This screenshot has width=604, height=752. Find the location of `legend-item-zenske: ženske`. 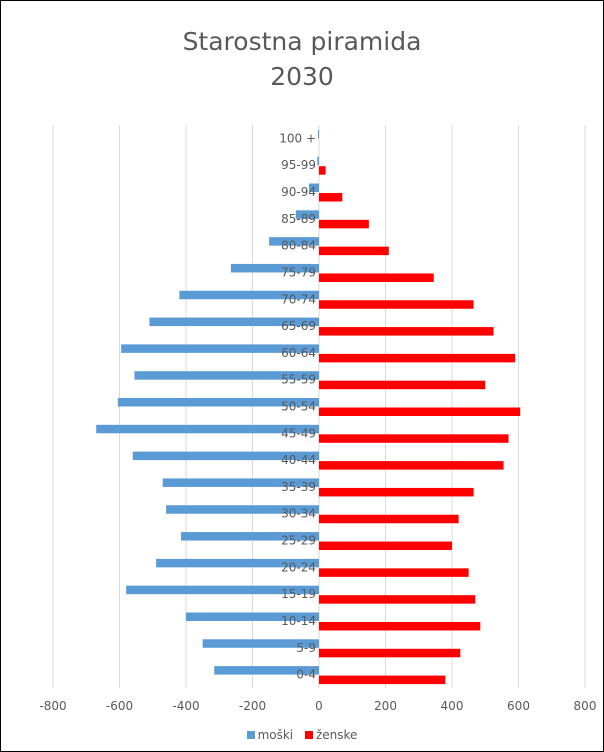

legend-item-zenske: ženske is located at coordinates (331, 735).